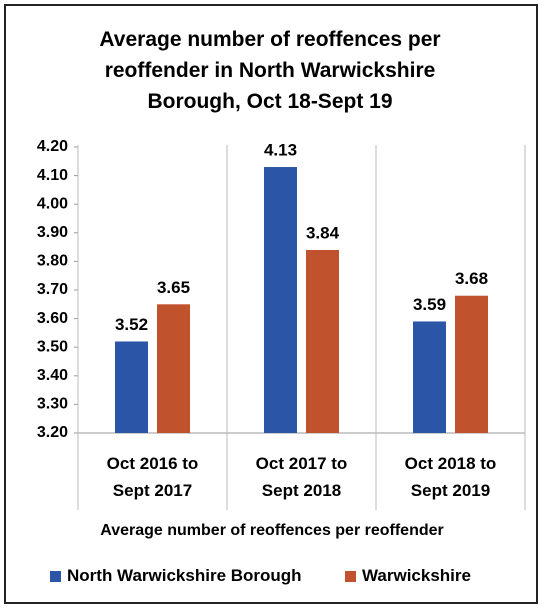 This screenshot has height=610, width=544. I want to click on data-label: 3.68, so click(471, 278).